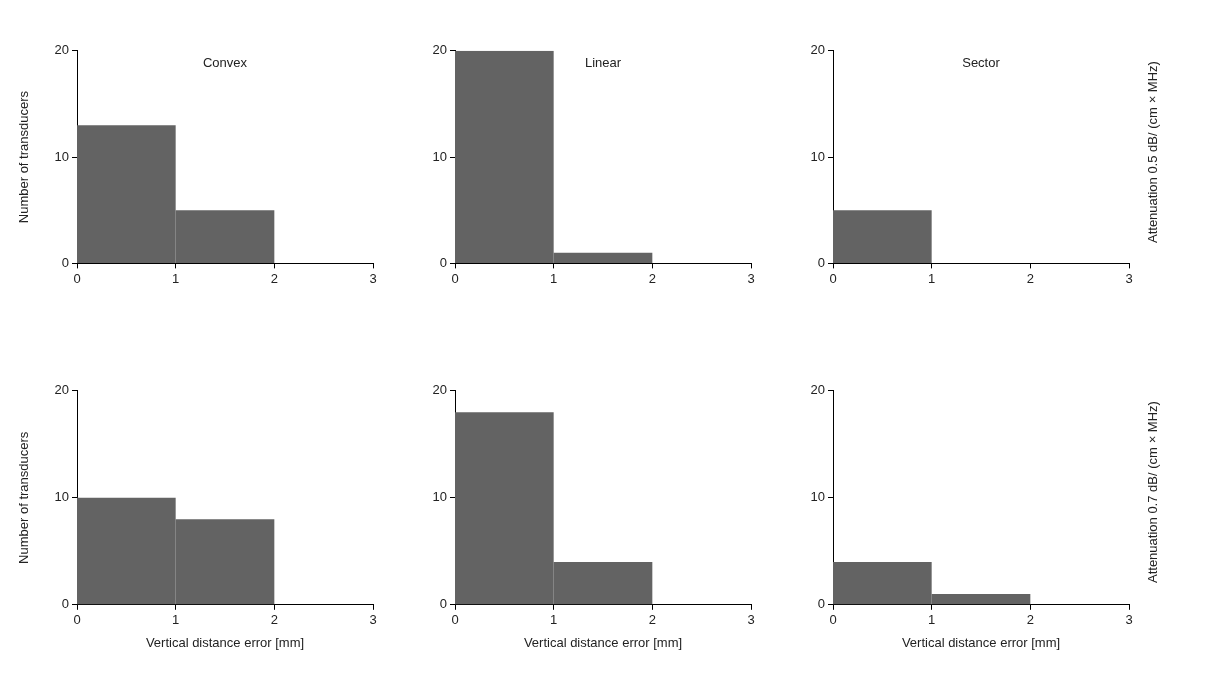 This screenshot has width=1205, height=678. I want to click on chart-title: Convex, so click(225, 62).